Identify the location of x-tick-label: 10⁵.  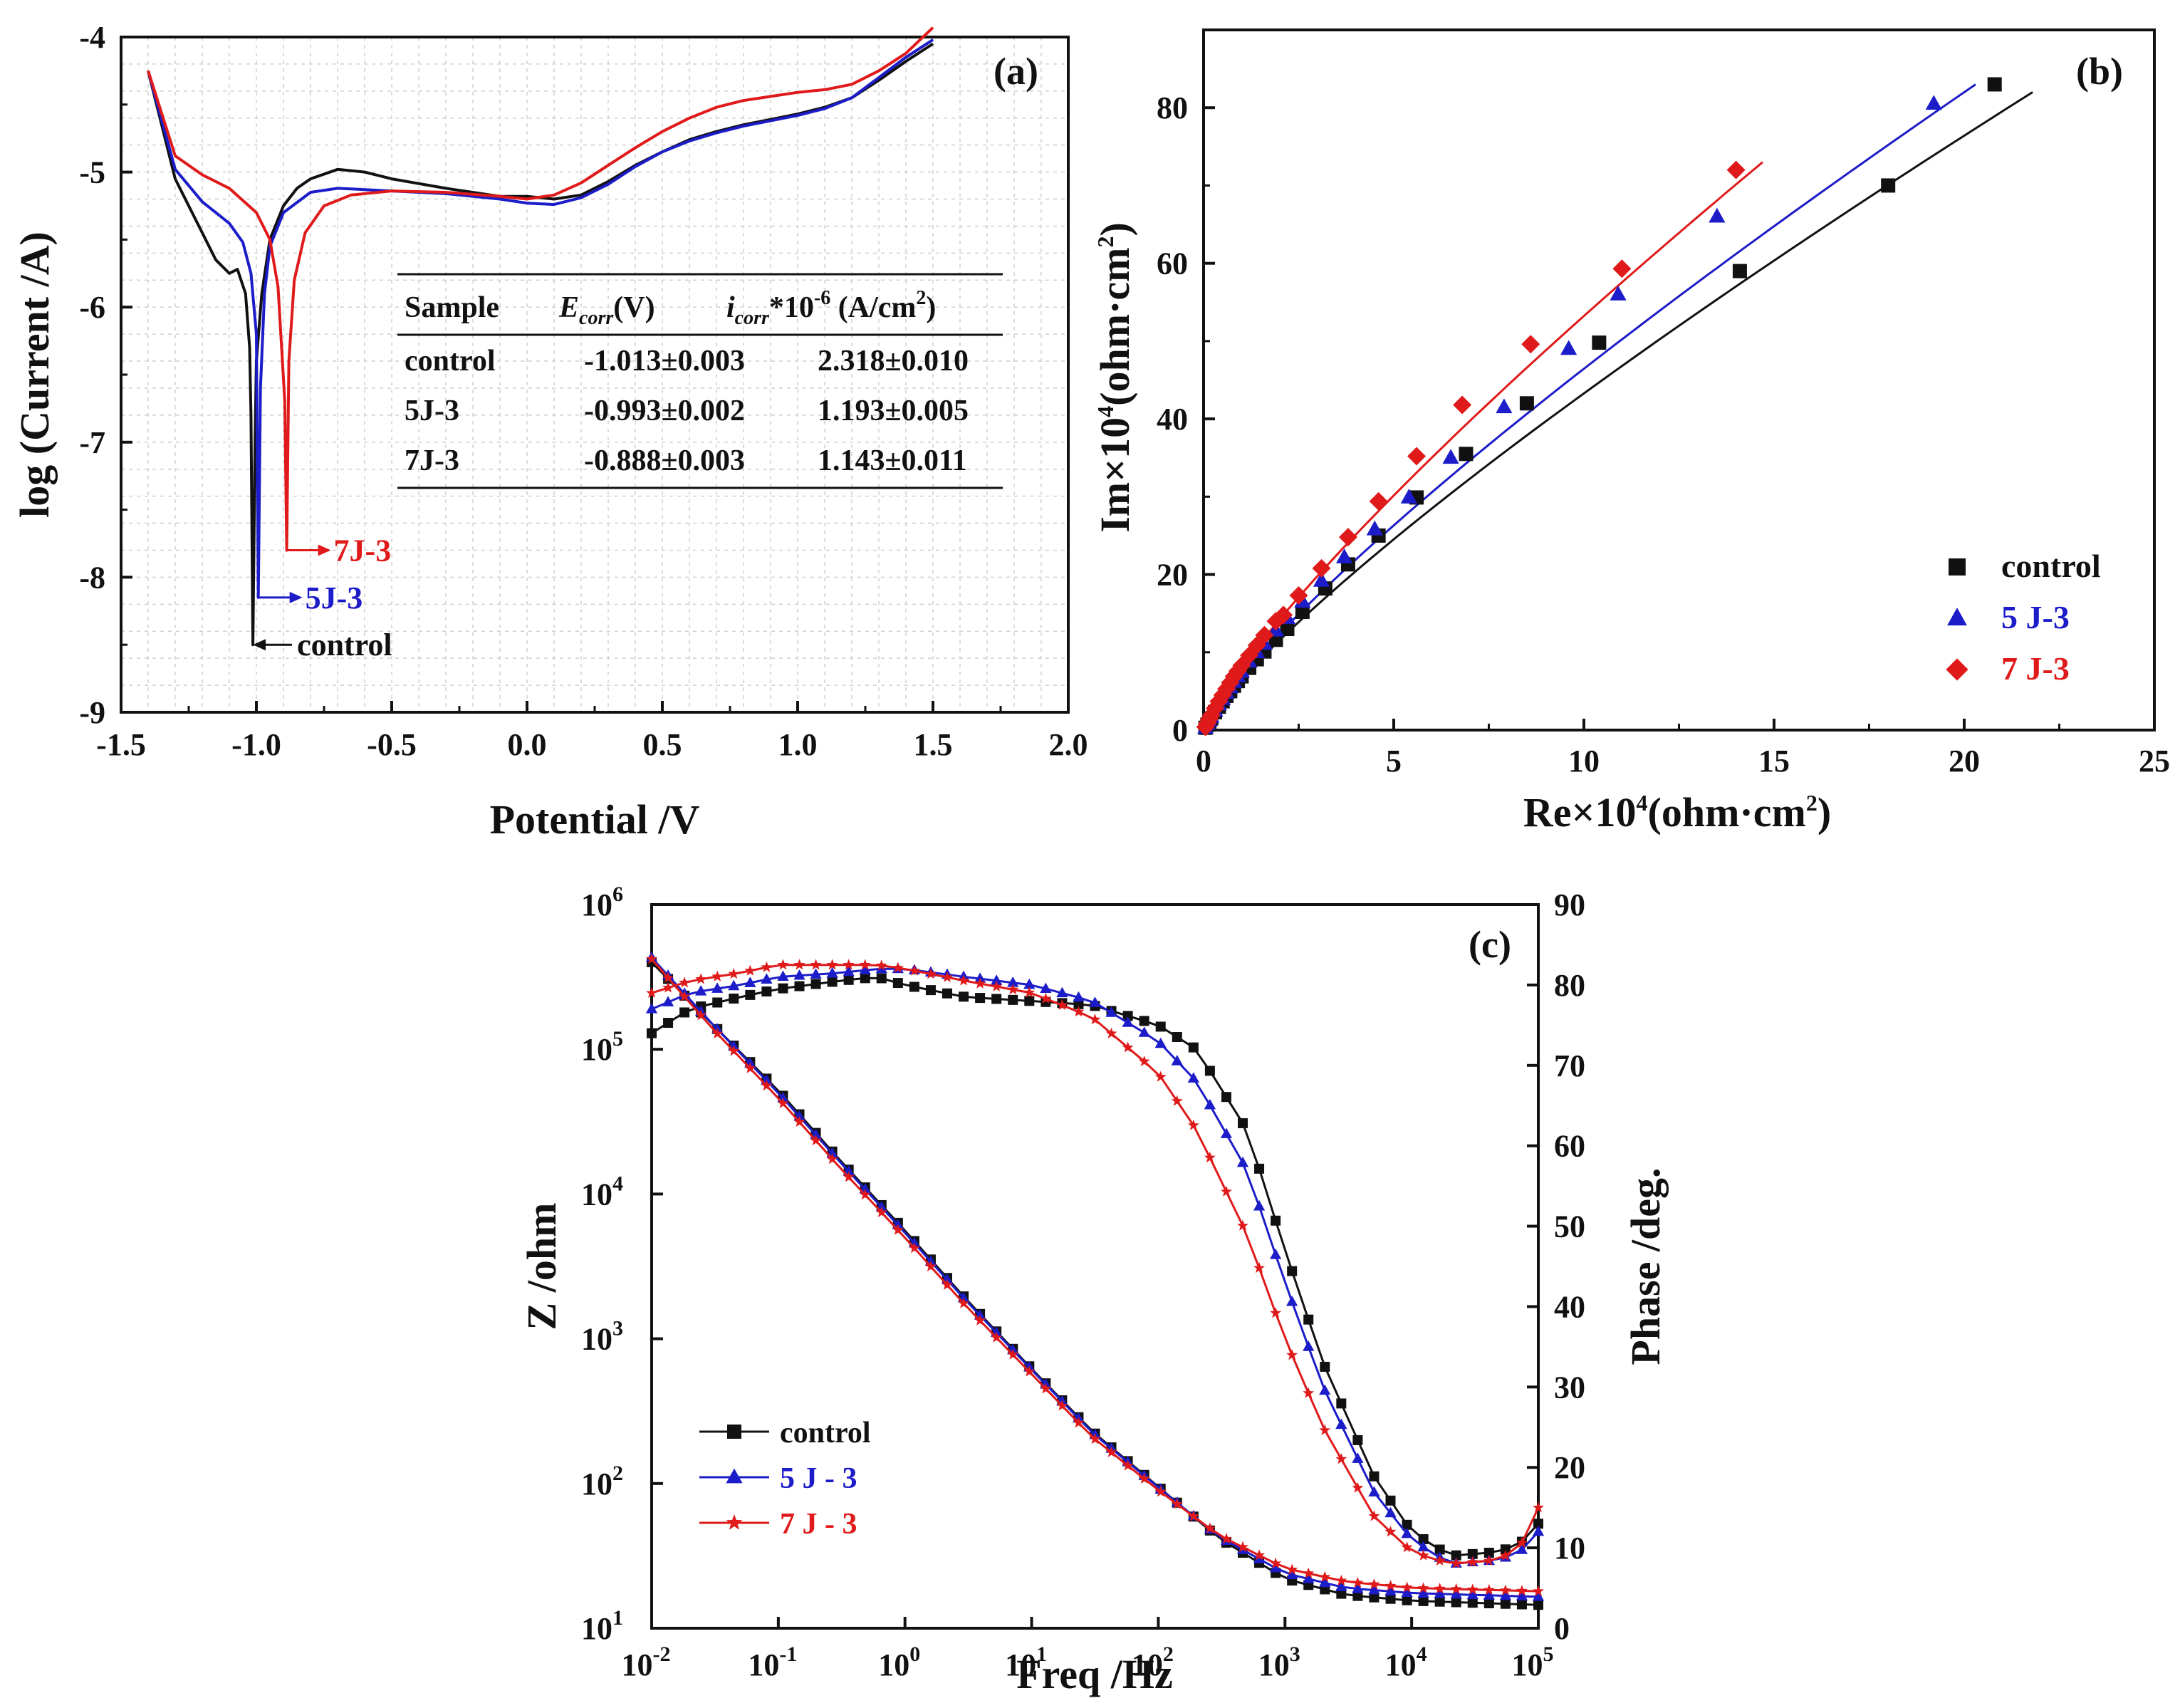
(1533, 1662).